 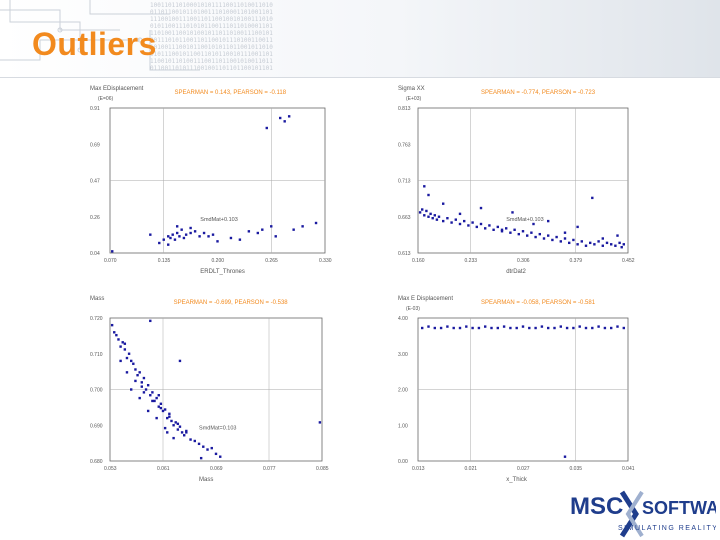 What do you see at coordinates (105, 99) in the screenshot?
I see `y-axis-unit: (E=06)` at bounding box center [105, 99].